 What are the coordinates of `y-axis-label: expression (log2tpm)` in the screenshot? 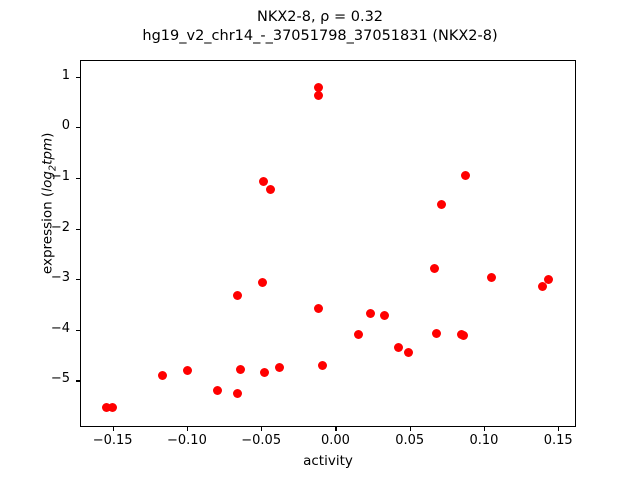 It's located at (49, 203).